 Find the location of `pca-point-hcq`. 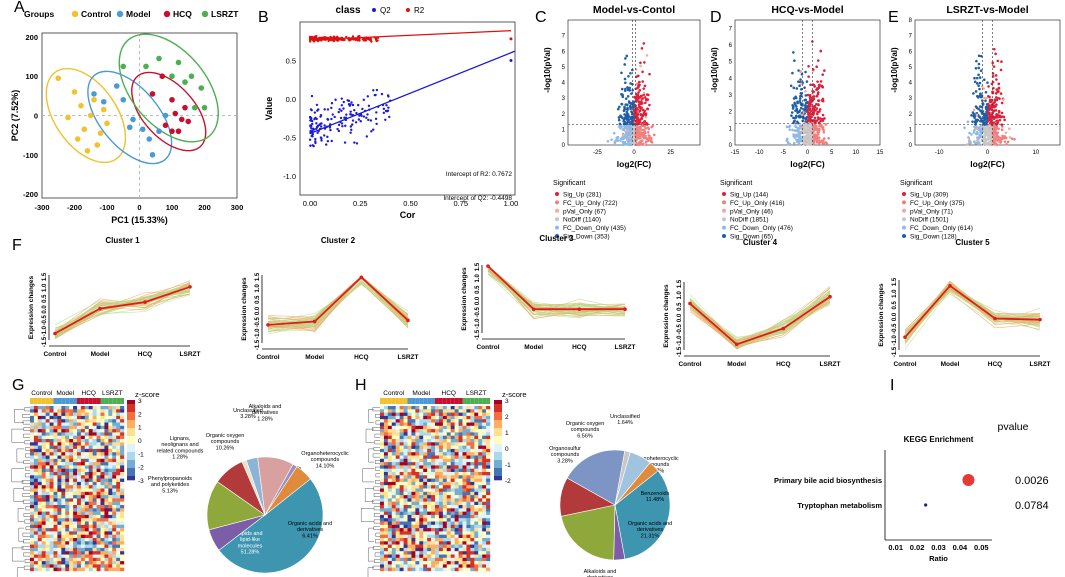

pca-point-hcq is located at coordinates (188, 121).